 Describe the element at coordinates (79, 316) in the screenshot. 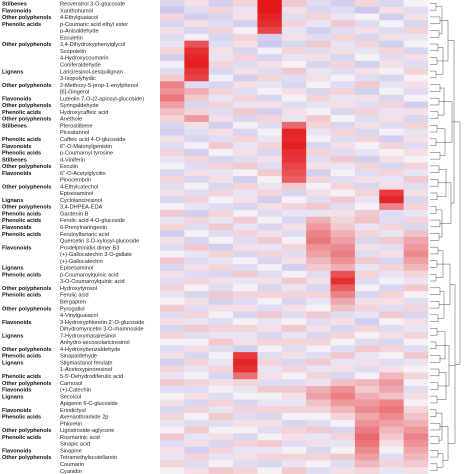

I see `row-label: 4-Vinylguaiacol` at that location.